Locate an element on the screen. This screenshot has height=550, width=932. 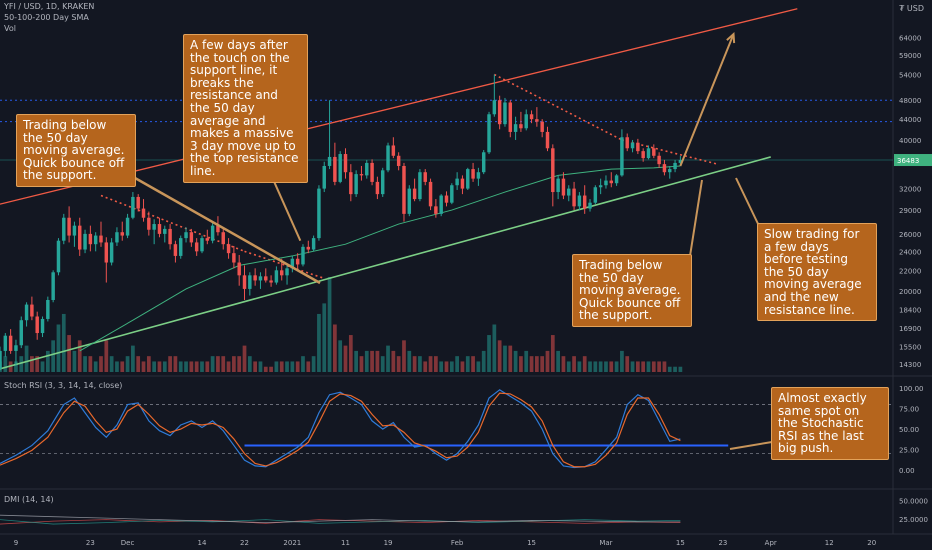
time-tick-label: 2021 is located at coordinates (292, 543).